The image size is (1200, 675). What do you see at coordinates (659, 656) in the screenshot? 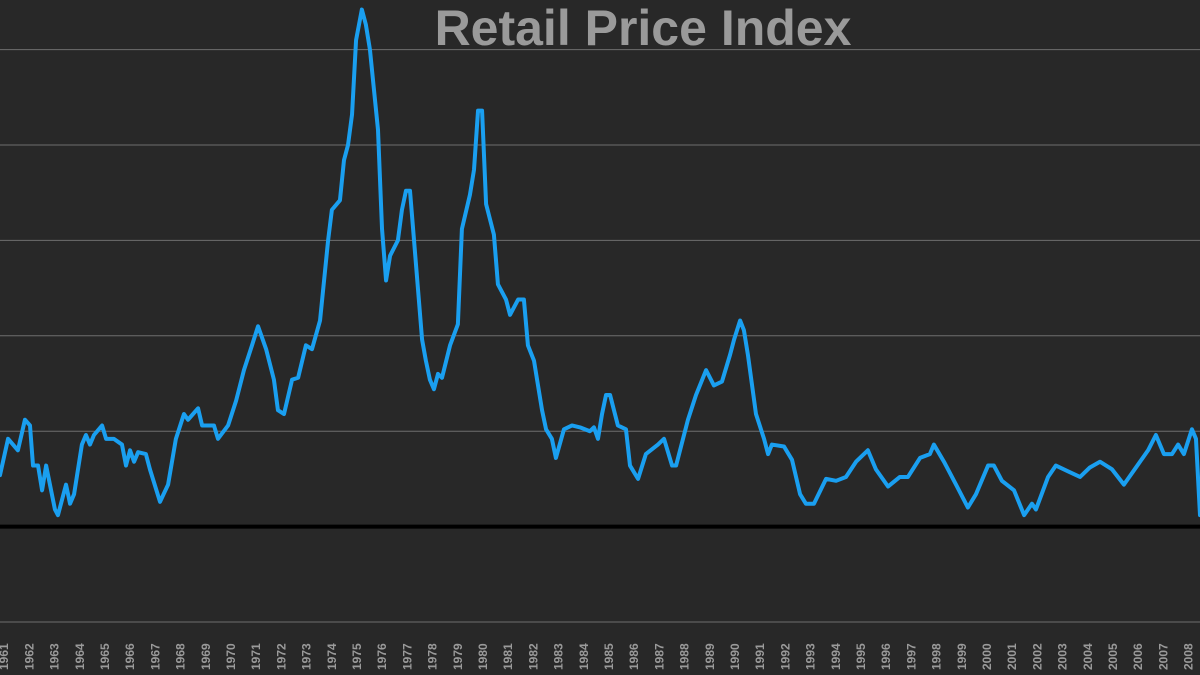
I see `x-tick-label: 1987` at bounding box center [659, 656].